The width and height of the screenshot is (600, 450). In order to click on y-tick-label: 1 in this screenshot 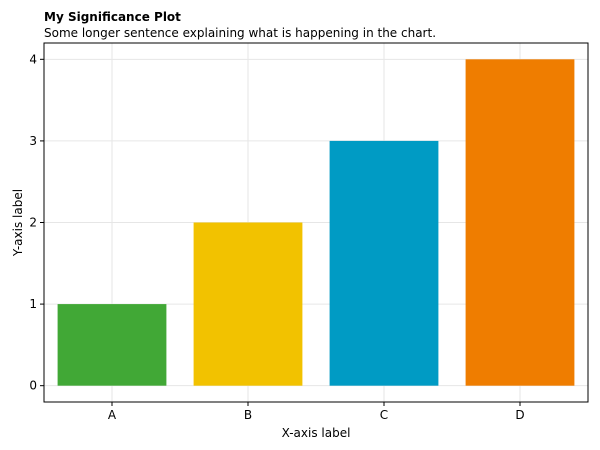, I will do `click(33, 304)`.